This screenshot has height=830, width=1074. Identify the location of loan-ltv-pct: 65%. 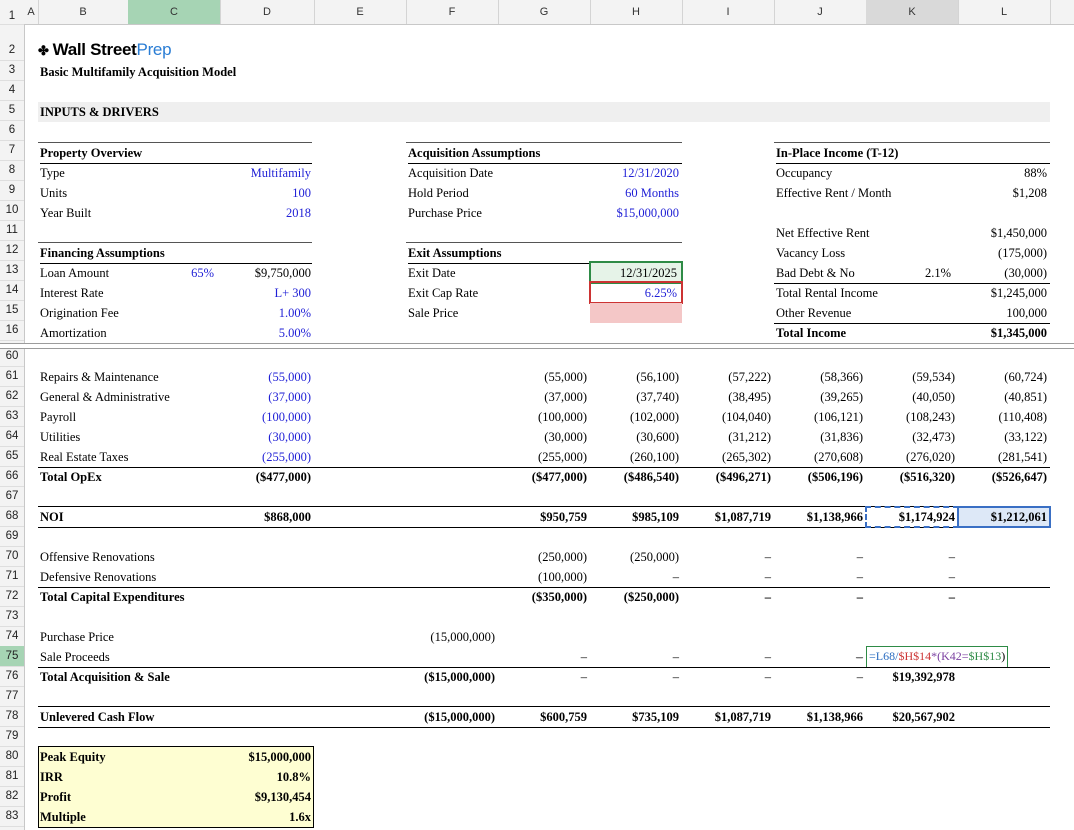
(202, 273).